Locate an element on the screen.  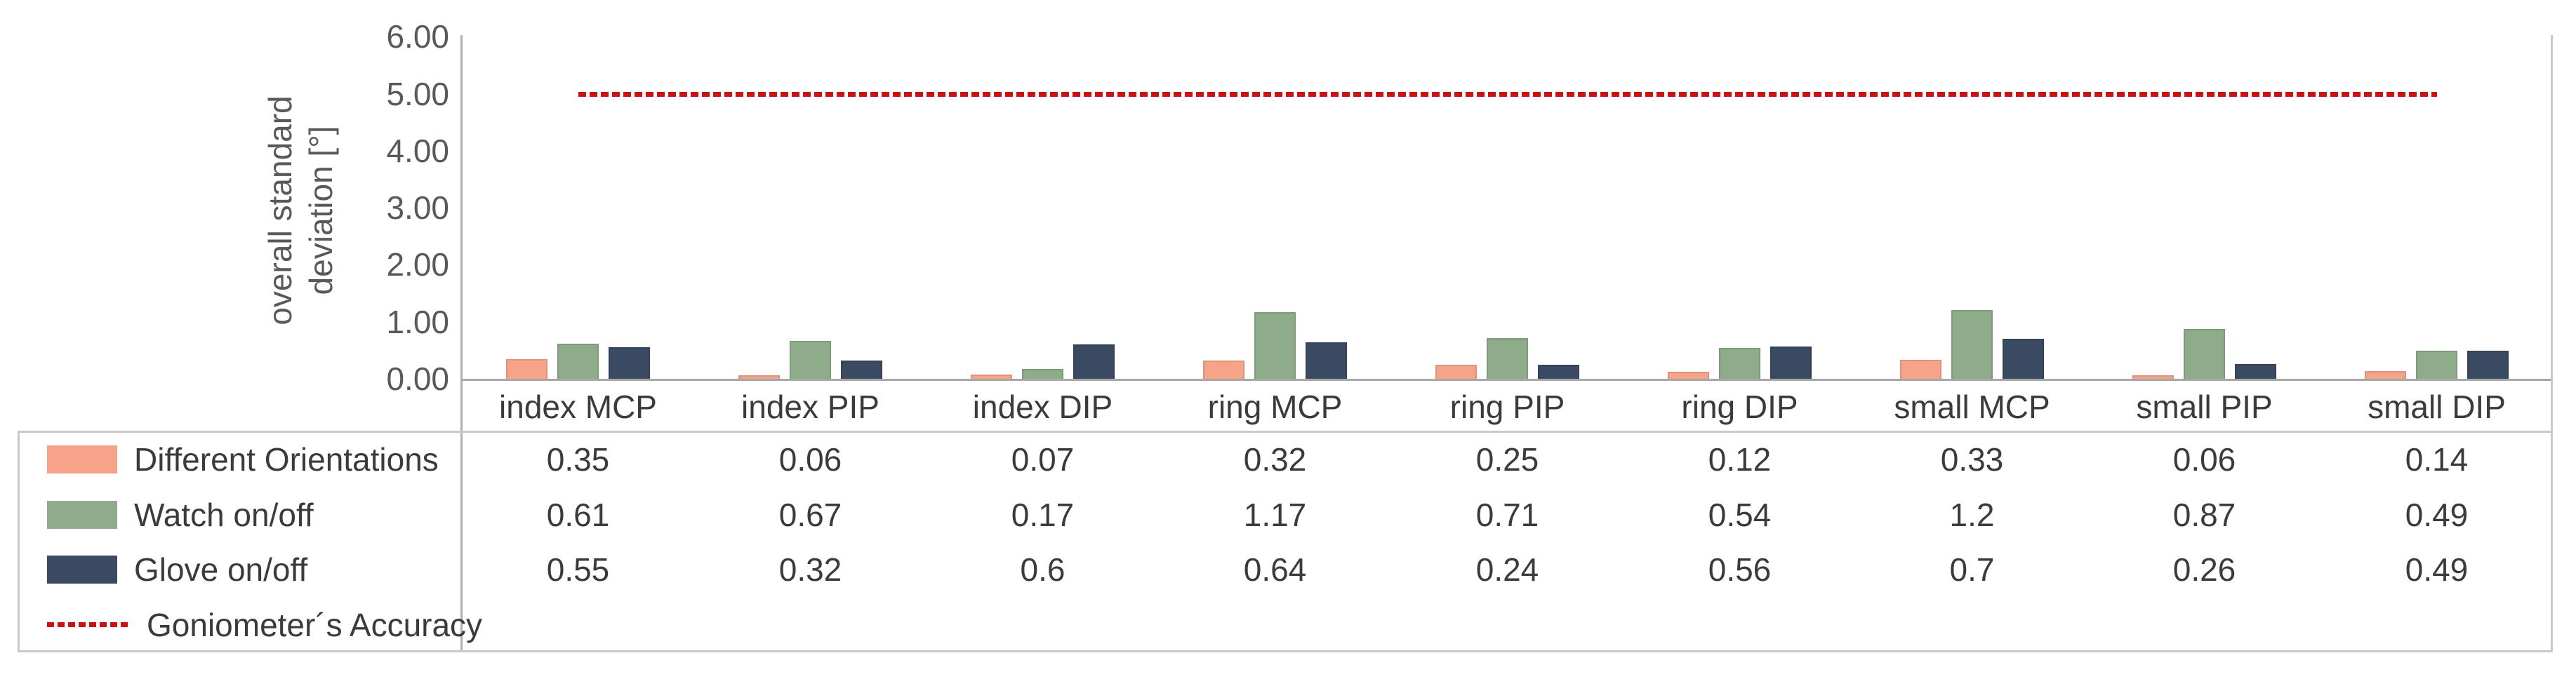
bar-group-ring-pip is located at coordinates (1507, 190).